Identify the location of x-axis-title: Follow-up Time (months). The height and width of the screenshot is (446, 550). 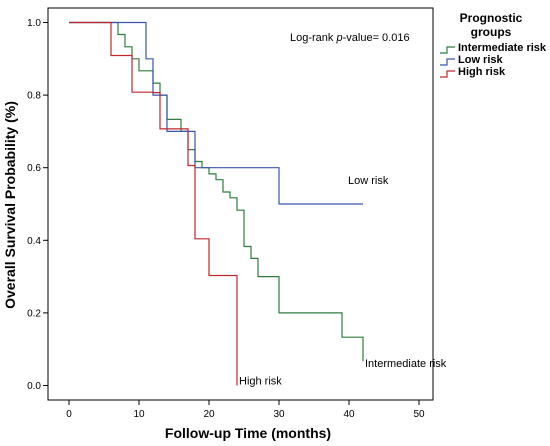
(248, 433).